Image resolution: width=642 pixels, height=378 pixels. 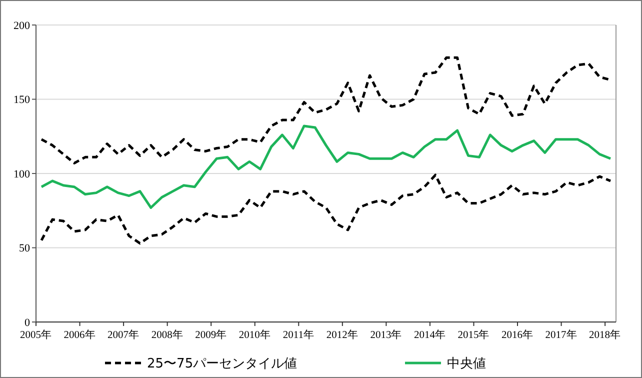 I want to click on x-tick-label: 2012年, so click(x=342, y=335).